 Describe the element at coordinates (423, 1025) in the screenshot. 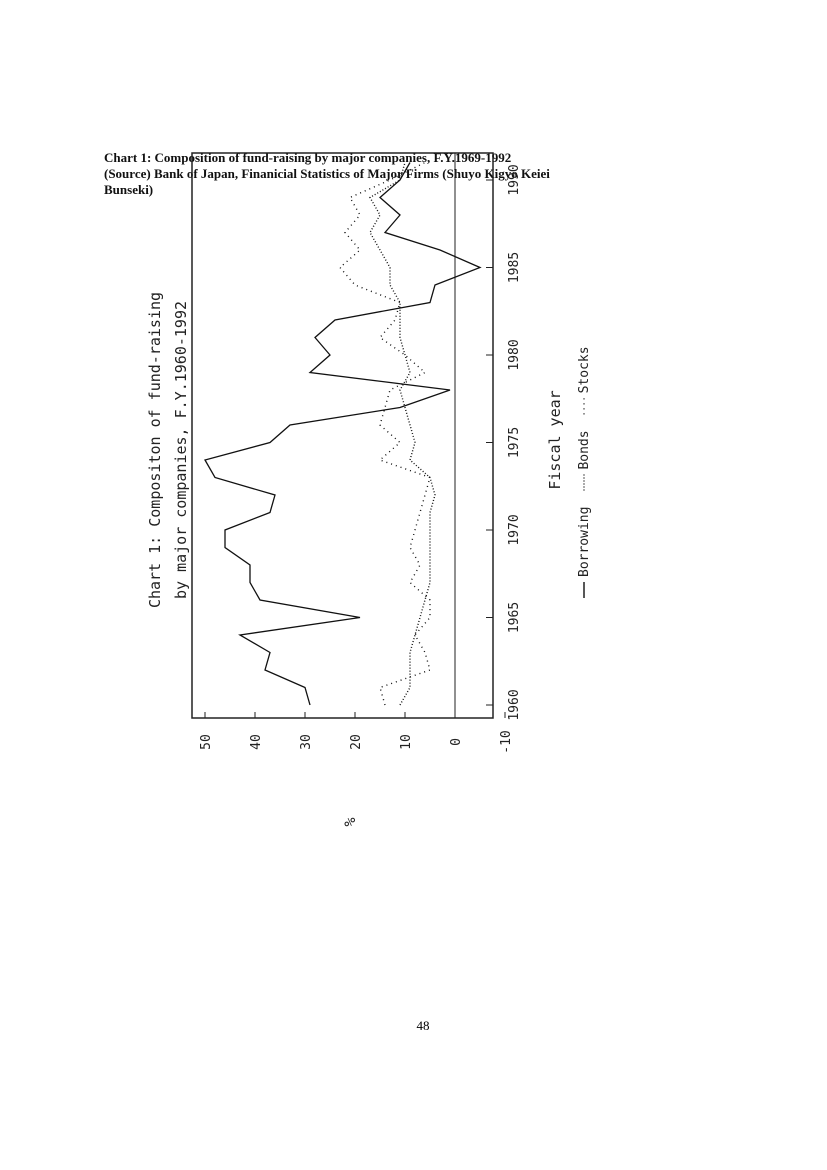

I see `page-number: 48` at that location.